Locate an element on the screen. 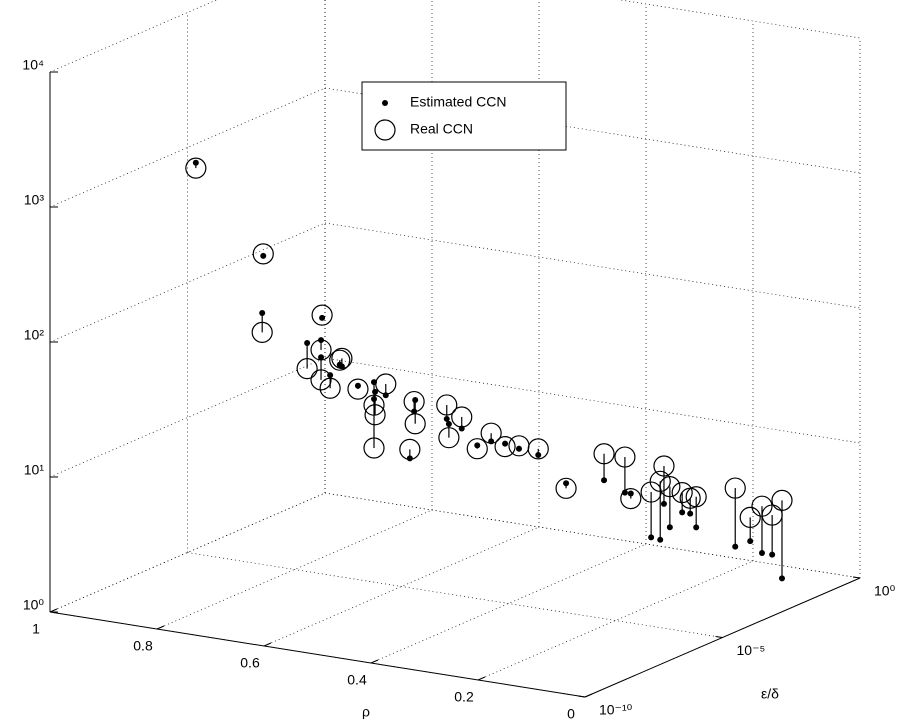 This screenshot has height=719, width=918. y-tick-label: 10⁰ is located at coordinates (885, 591).